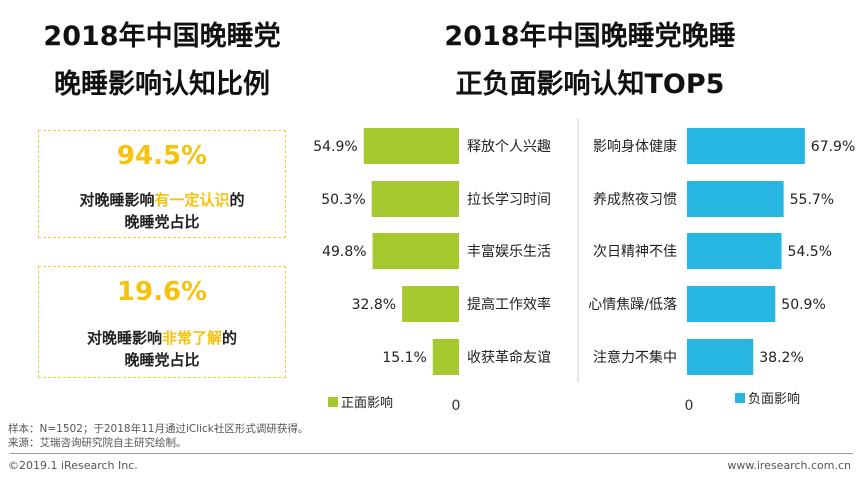  Describe the element at coordinates (333, 402) in the screenshot. I see `positive-legend-swatch` at that location.